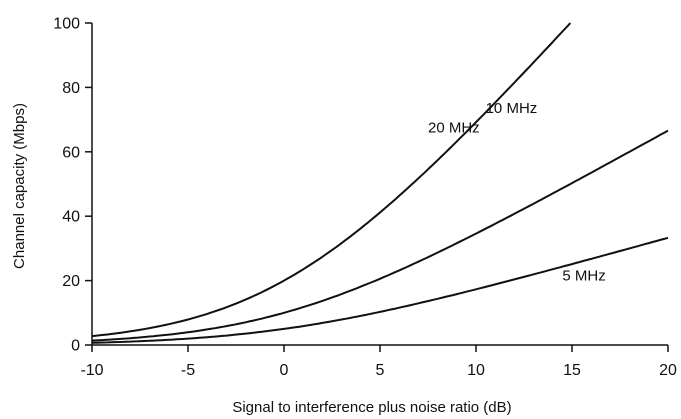 This screenshot has width=681, height=419. What do you see at coordinates (454, 127) in the screenshot?
I see `series-label: 20 MHz` at bounding box center [454, 127].